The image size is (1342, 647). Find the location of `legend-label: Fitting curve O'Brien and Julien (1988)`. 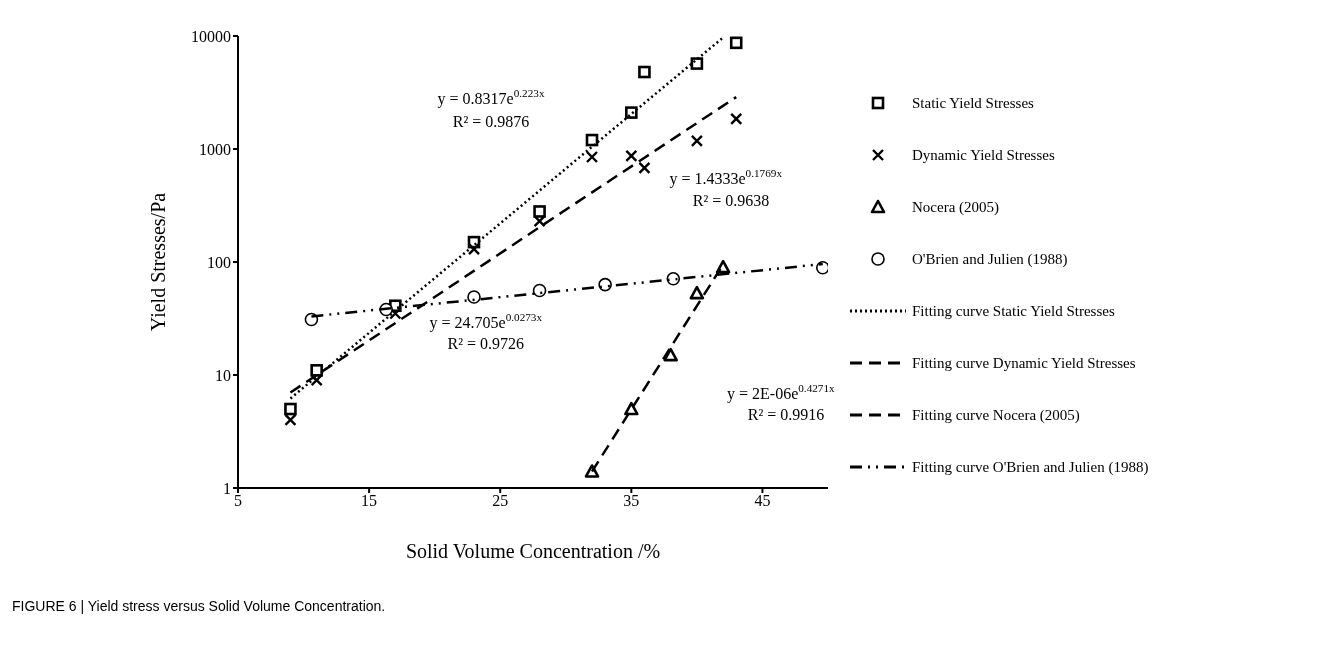

legend-label: Fitting curve O'Brien and Julien (1988) is located at coordinates (1031, 467).